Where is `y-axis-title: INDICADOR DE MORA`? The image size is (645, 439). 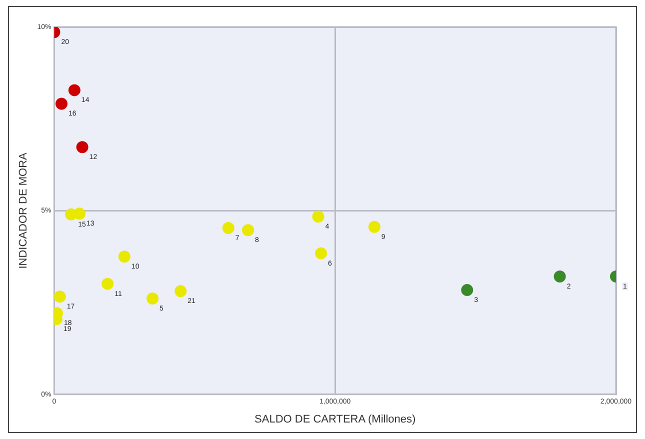 y-axis-title: INDICADOR DE MORA is located at coordinates (24, 210).